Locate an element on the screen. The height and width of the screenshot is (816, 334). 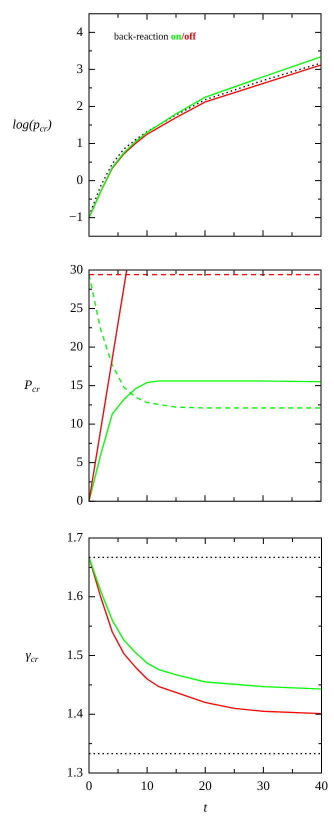
y-tick-label: 1.3 is located at coordinates (74, 772).